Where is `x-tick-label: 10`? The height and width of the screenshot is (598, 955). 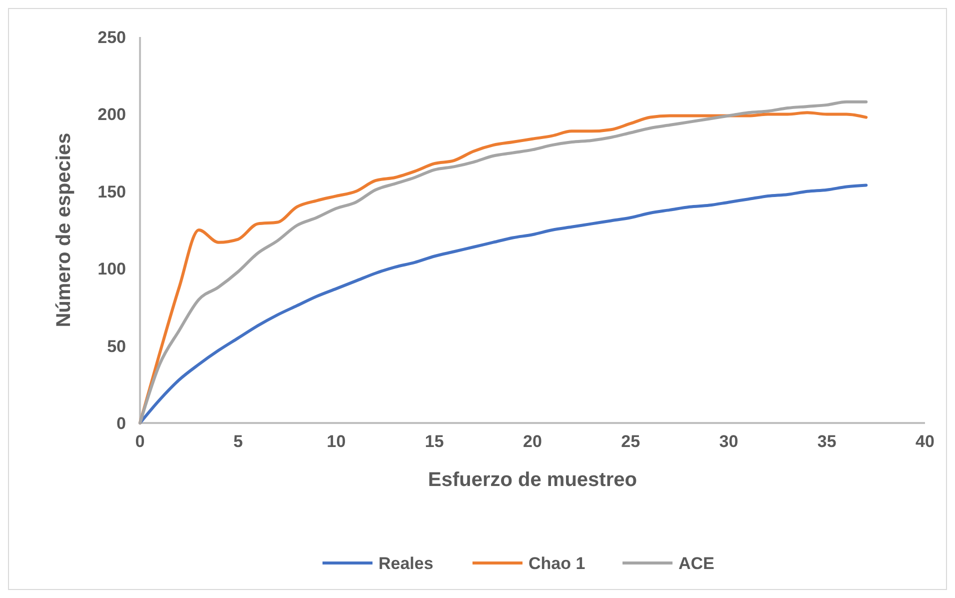 x-tick-label: 10 is located at coordinates (336, 441).